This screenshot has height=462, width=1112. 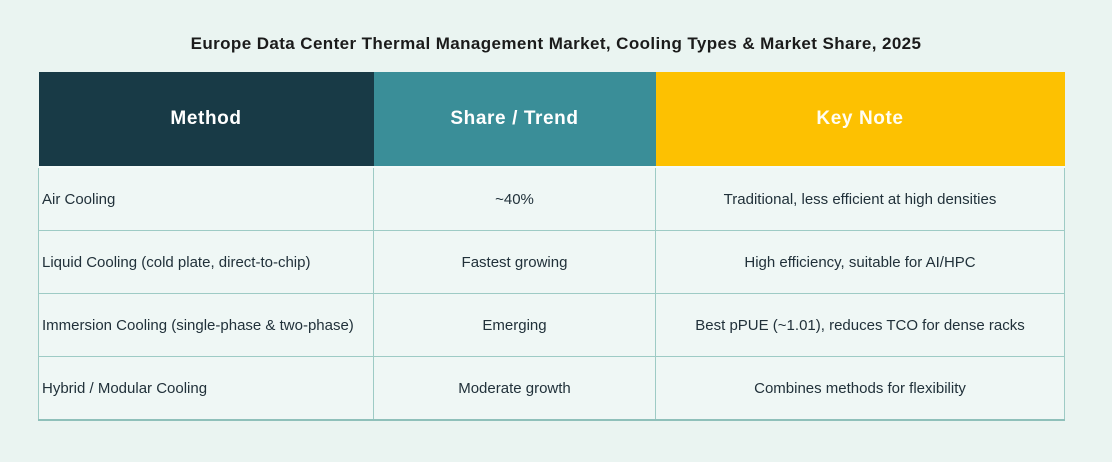 I want to click on cell-note: High efficiency, suitable for AI/HPC, so click(x=860, y=262).